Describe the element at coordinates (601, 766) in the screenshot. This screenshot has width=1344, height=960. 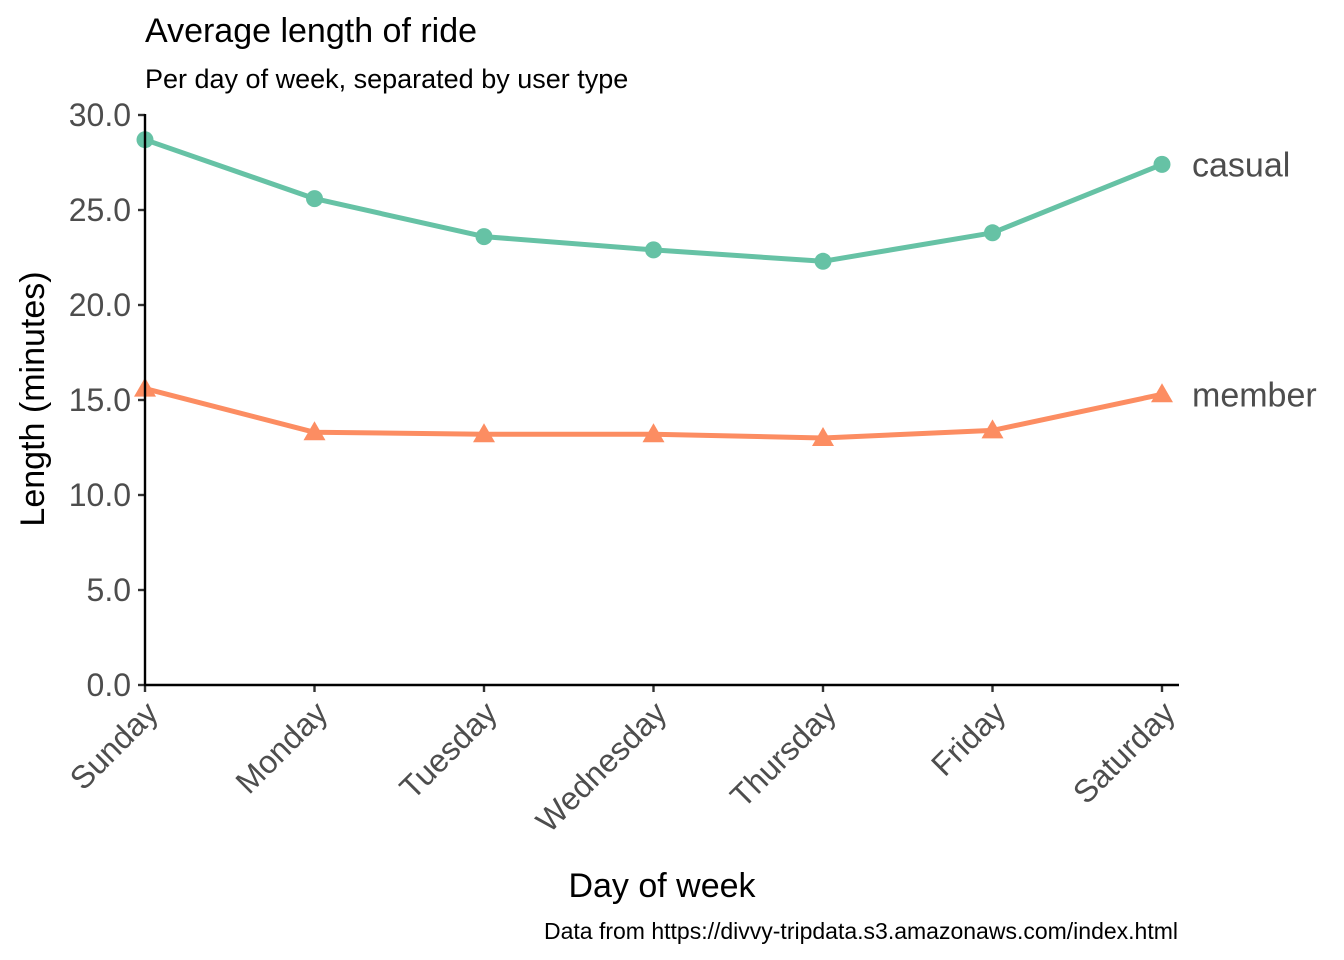
I see `x-tick-label: Wednesday` at that location.